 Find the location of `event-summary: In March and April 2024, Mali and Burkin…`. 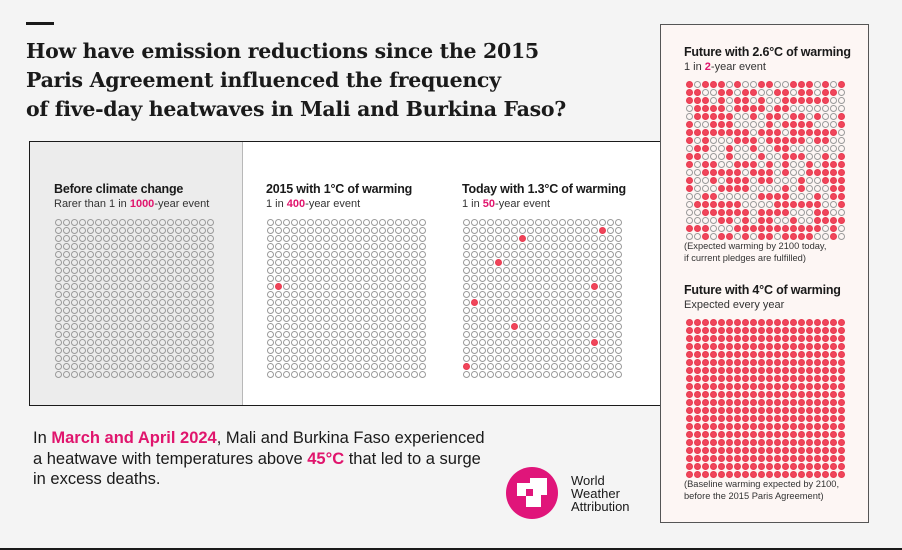

event-summary: In March and April 2024, Mali and Burkin… is located at coordinates (263, 459).